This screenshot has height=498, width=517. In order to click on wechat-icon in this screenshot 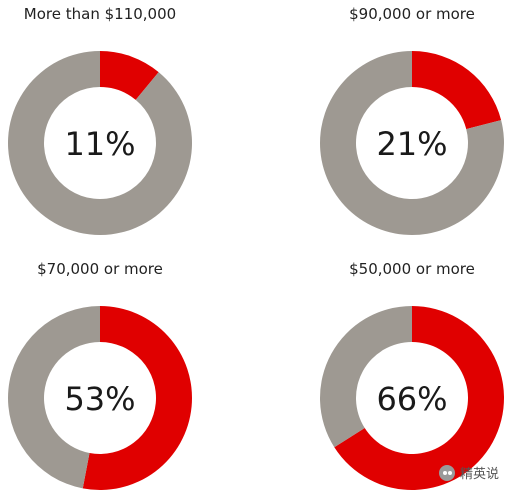, I will do `click(447, 472)`.